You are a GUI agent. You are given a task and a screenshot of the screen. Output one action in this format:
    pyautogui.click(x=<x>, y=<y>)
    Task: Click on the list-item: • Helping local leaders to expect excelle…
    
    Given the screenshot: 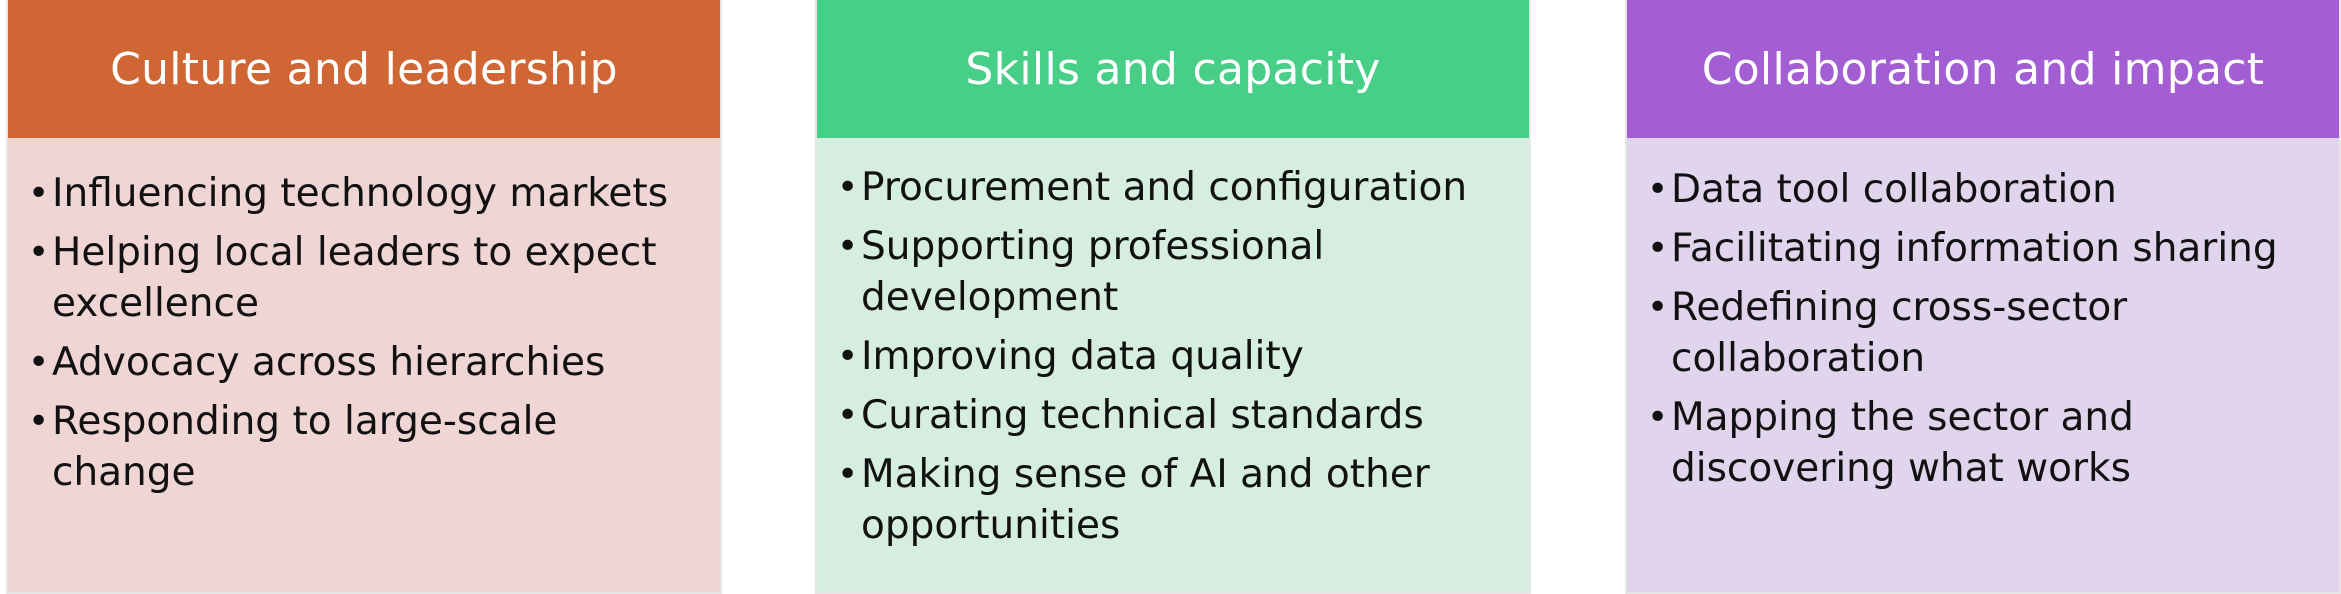 What is the action you would take?
    pyautogui.click(x=368, y=278)
    